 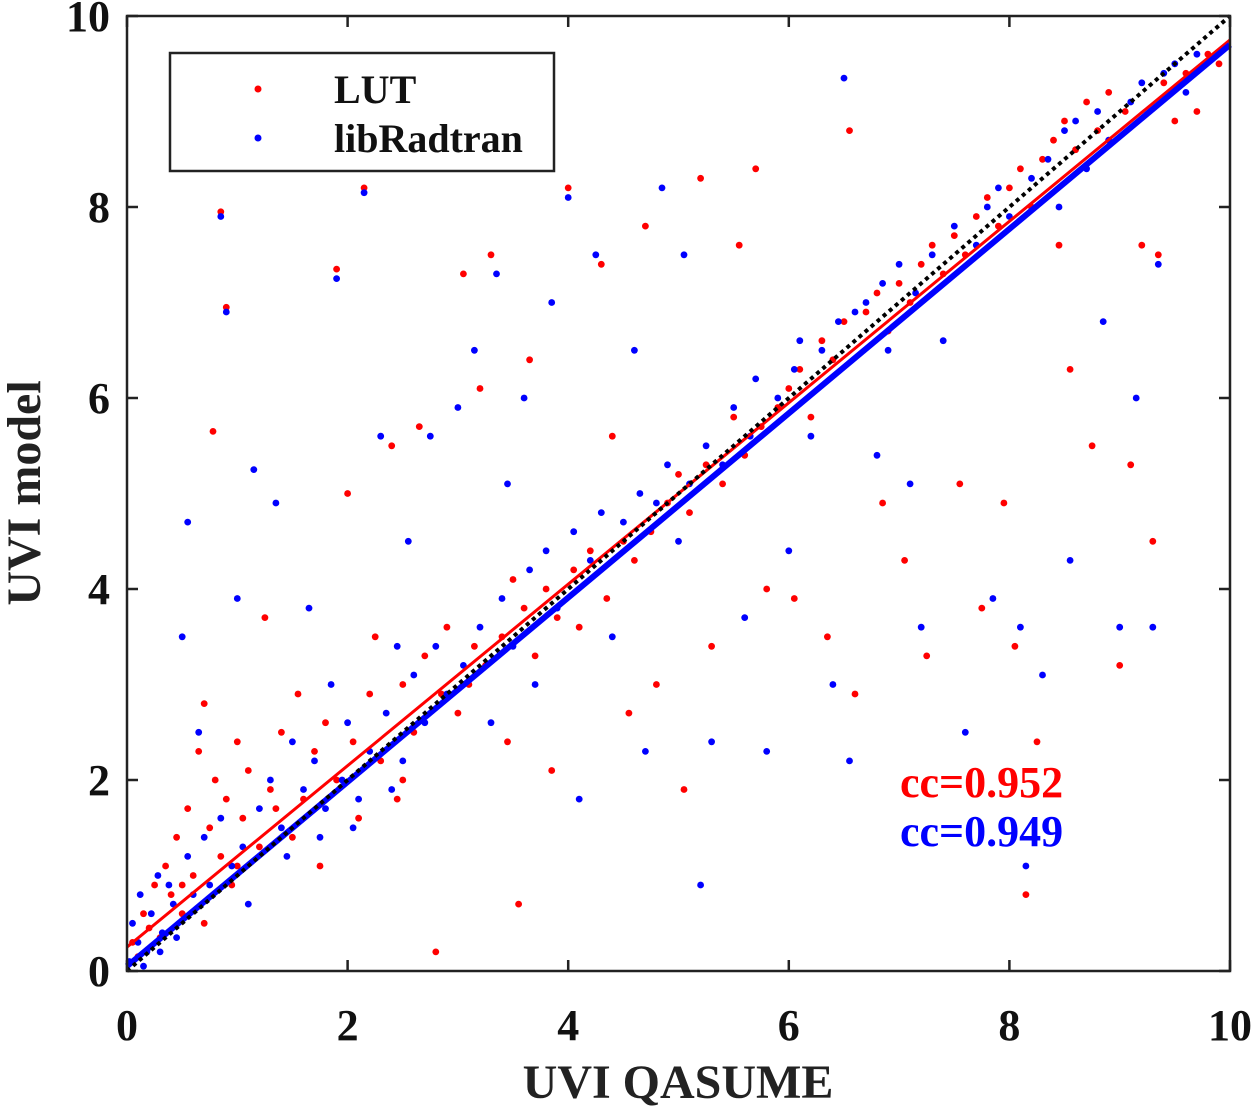 What do you see at coordinates (99, 971) in the screenshot?
I see `y-tick-label: 0` at bounding box center [99, 971].